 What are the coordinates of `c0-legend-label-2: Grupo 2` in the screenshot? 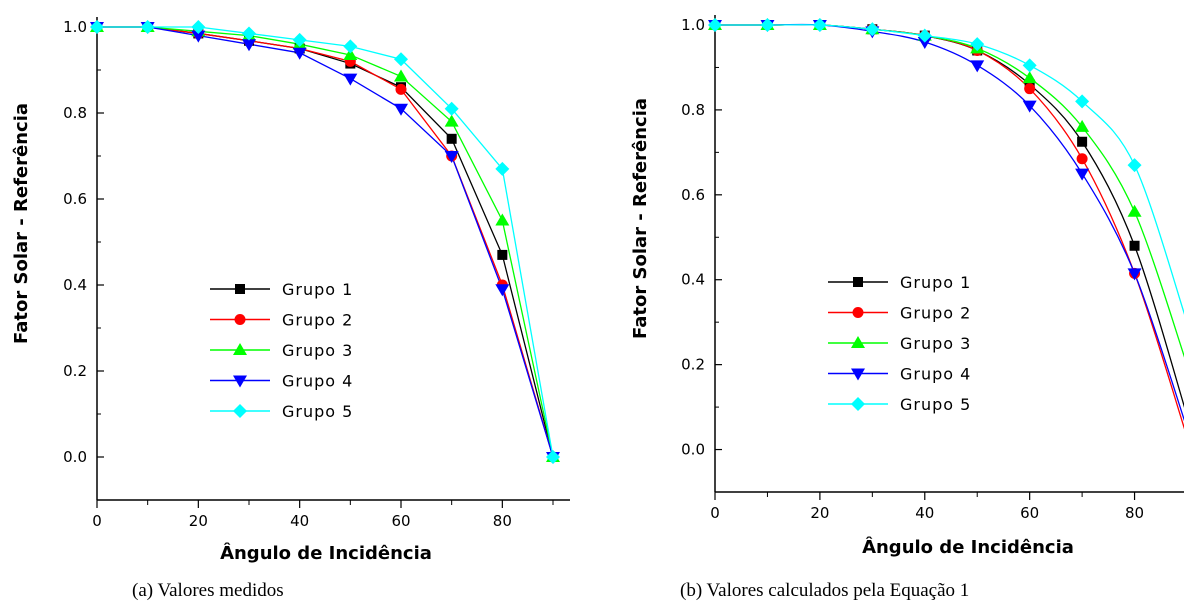 It's located at (317, 320).